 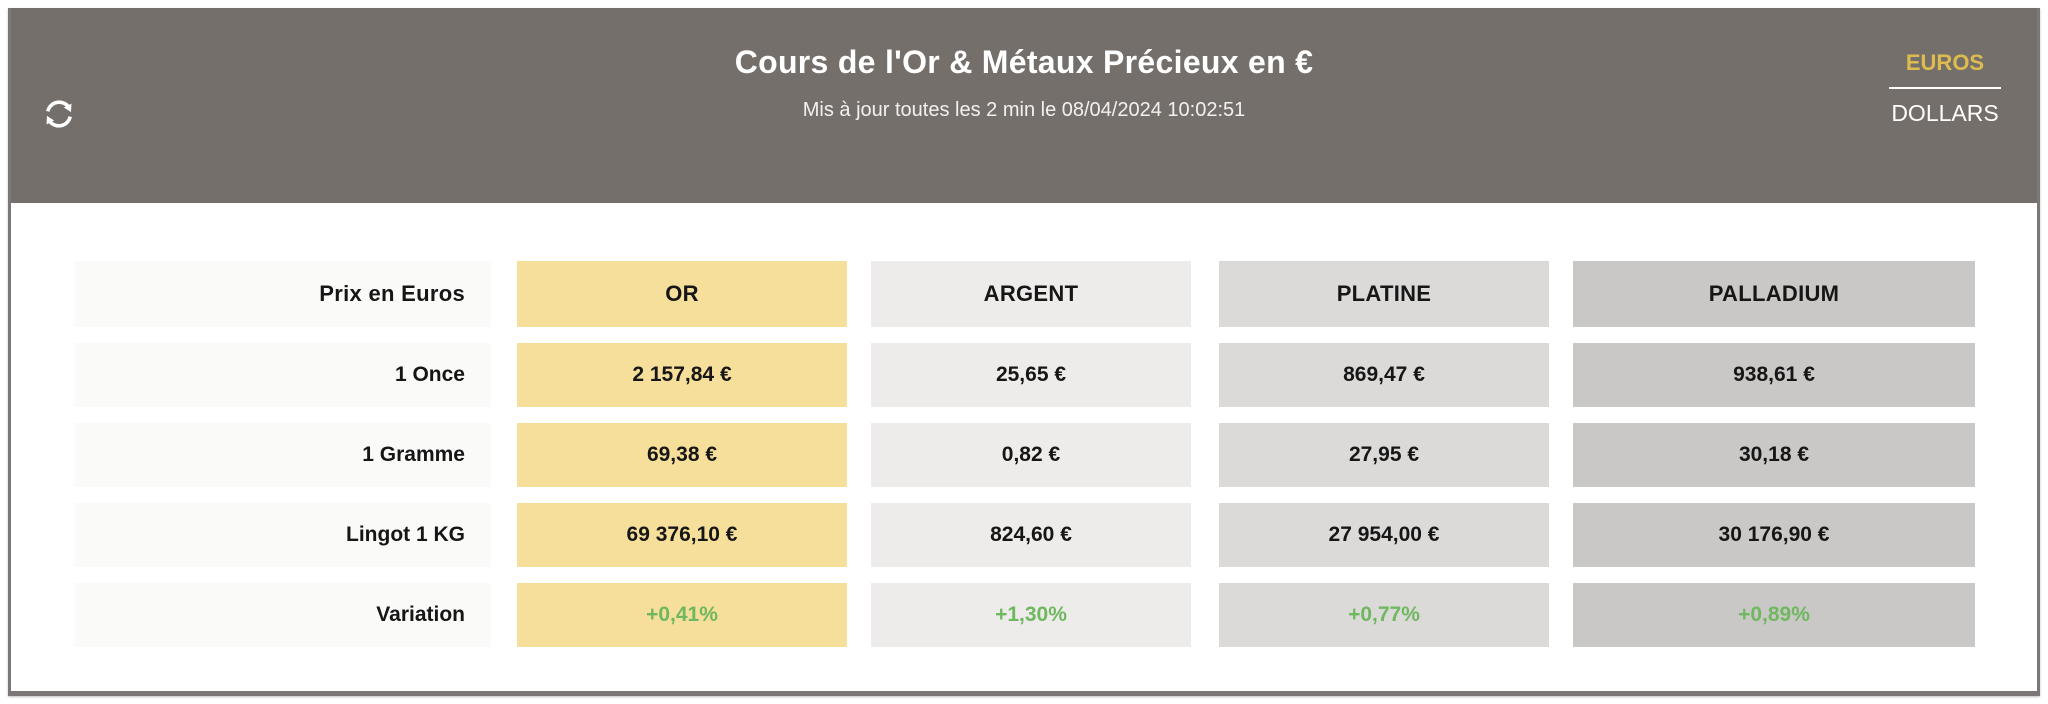 What do you see at coordinates (682, 615) in the screenshot?
I see `variation-cell-or: +0,41%` at bounding box center [682, 615].